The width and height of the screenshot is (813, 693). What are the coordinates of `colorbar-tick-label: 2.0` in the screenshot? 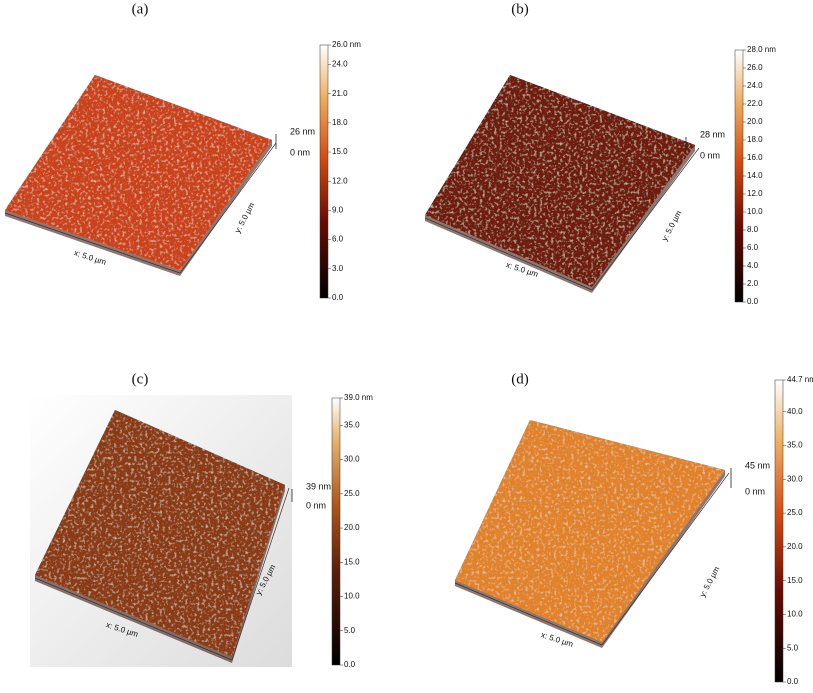 It's located at (753, 283).